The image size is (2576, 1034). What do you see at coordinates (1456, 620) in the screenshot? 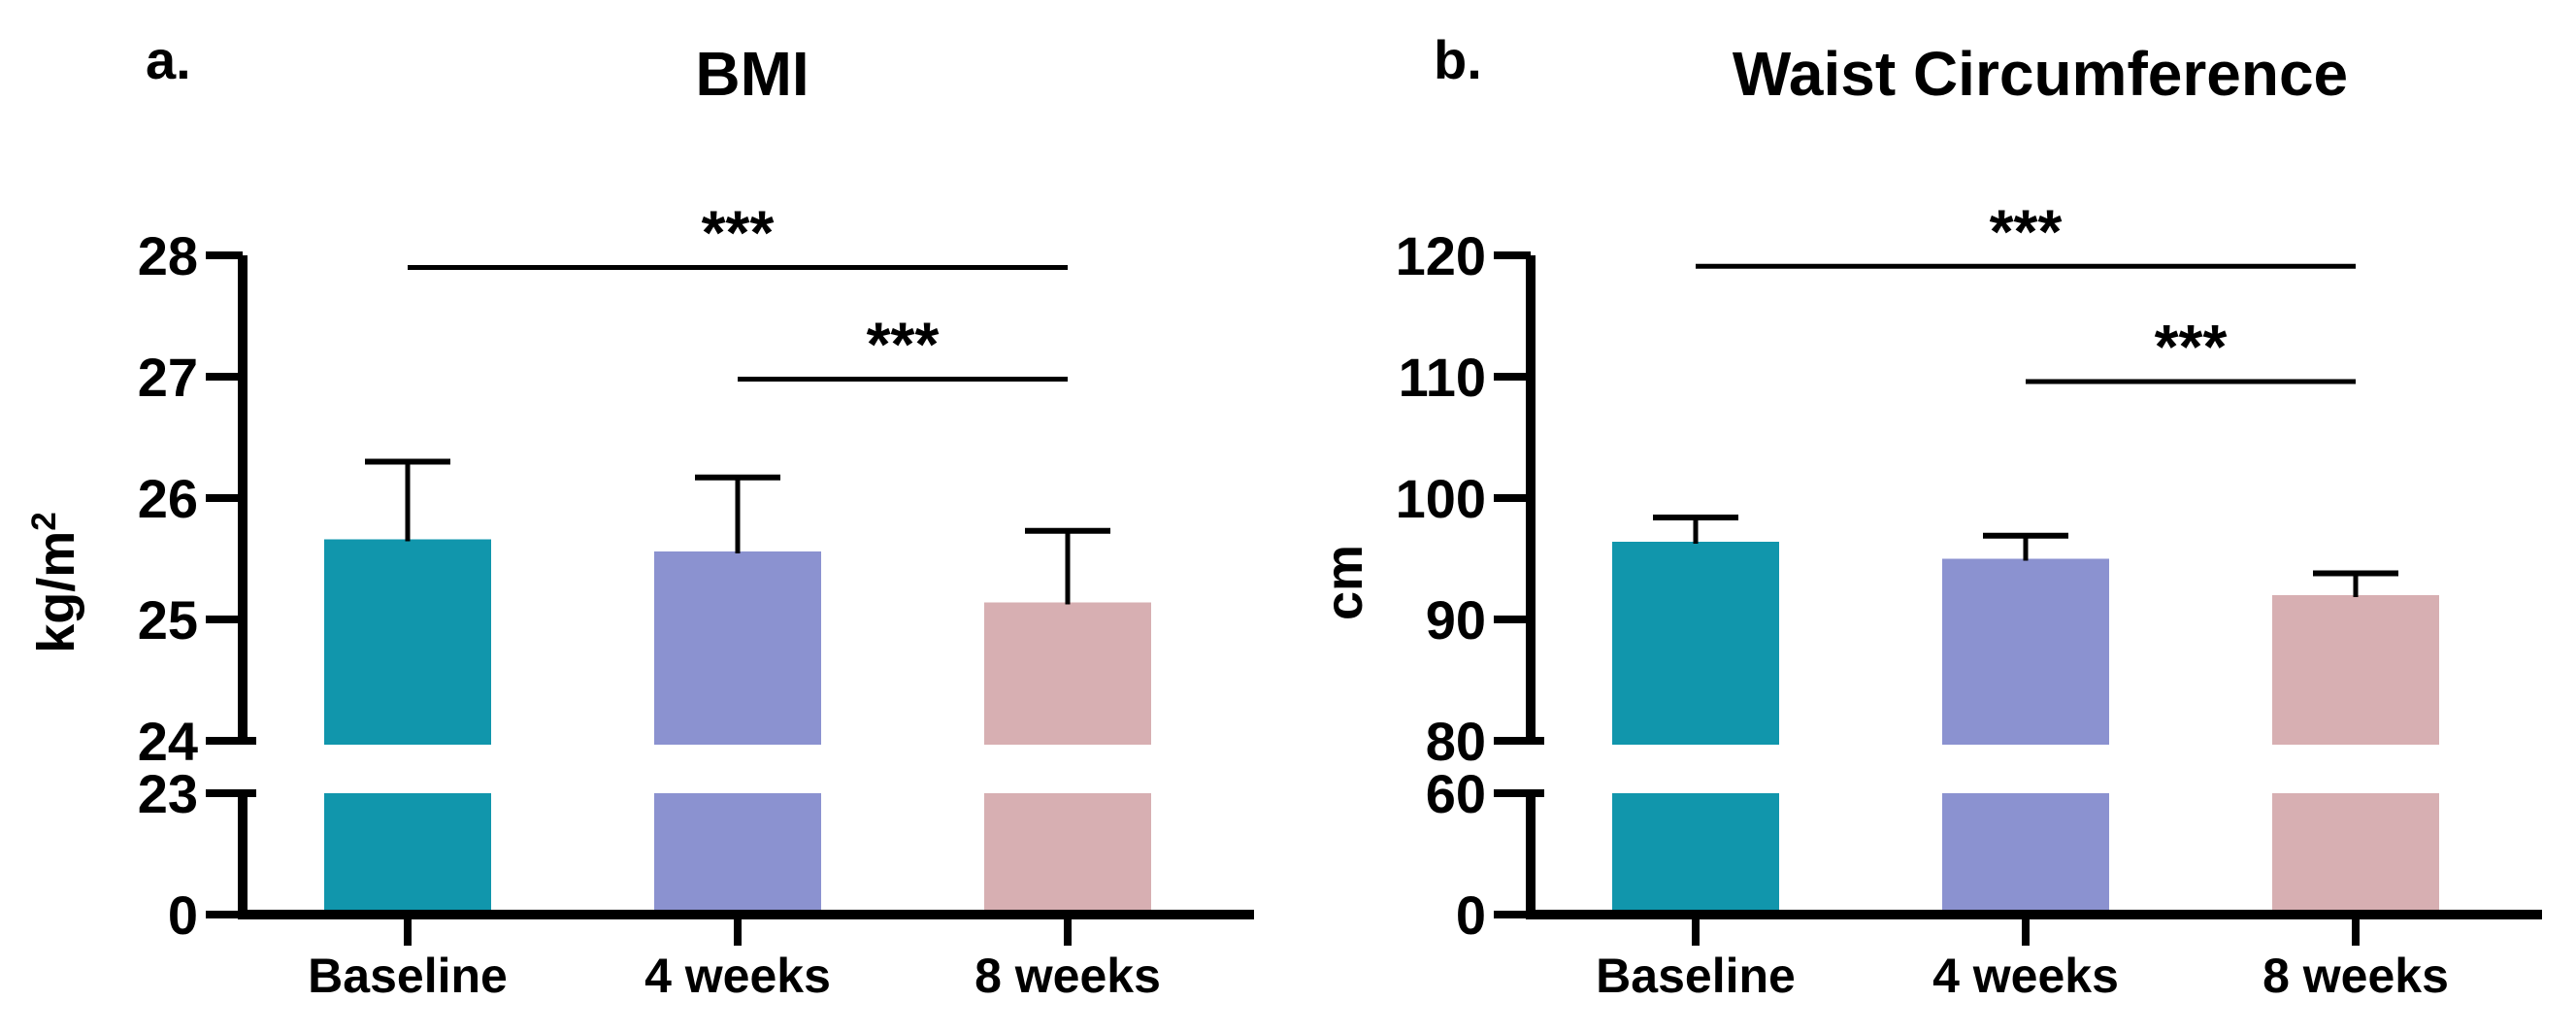
I see `y-tick-label-90: 90` at bounding box center [1456, 620].